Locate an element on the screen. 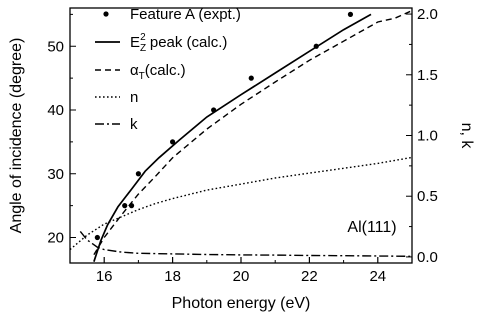 The height and width of the screenshot is (325, 477). k-line is located at coordinates (246, 243).